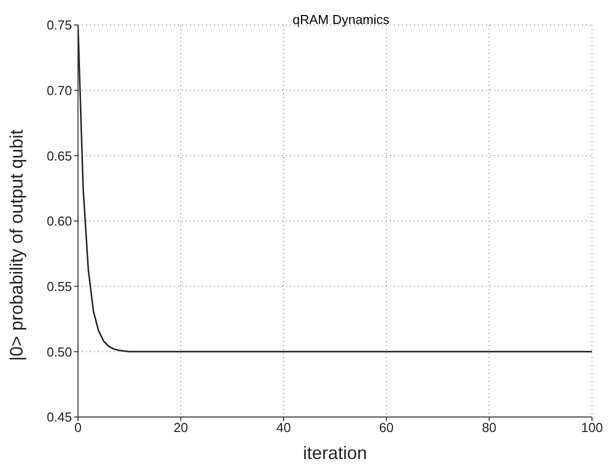 The width and height of the screenshot is (612, 475). Describe the element at coordinates (59, 352) in the screenshot. I see `y-tick-label: 0.50` at that location.